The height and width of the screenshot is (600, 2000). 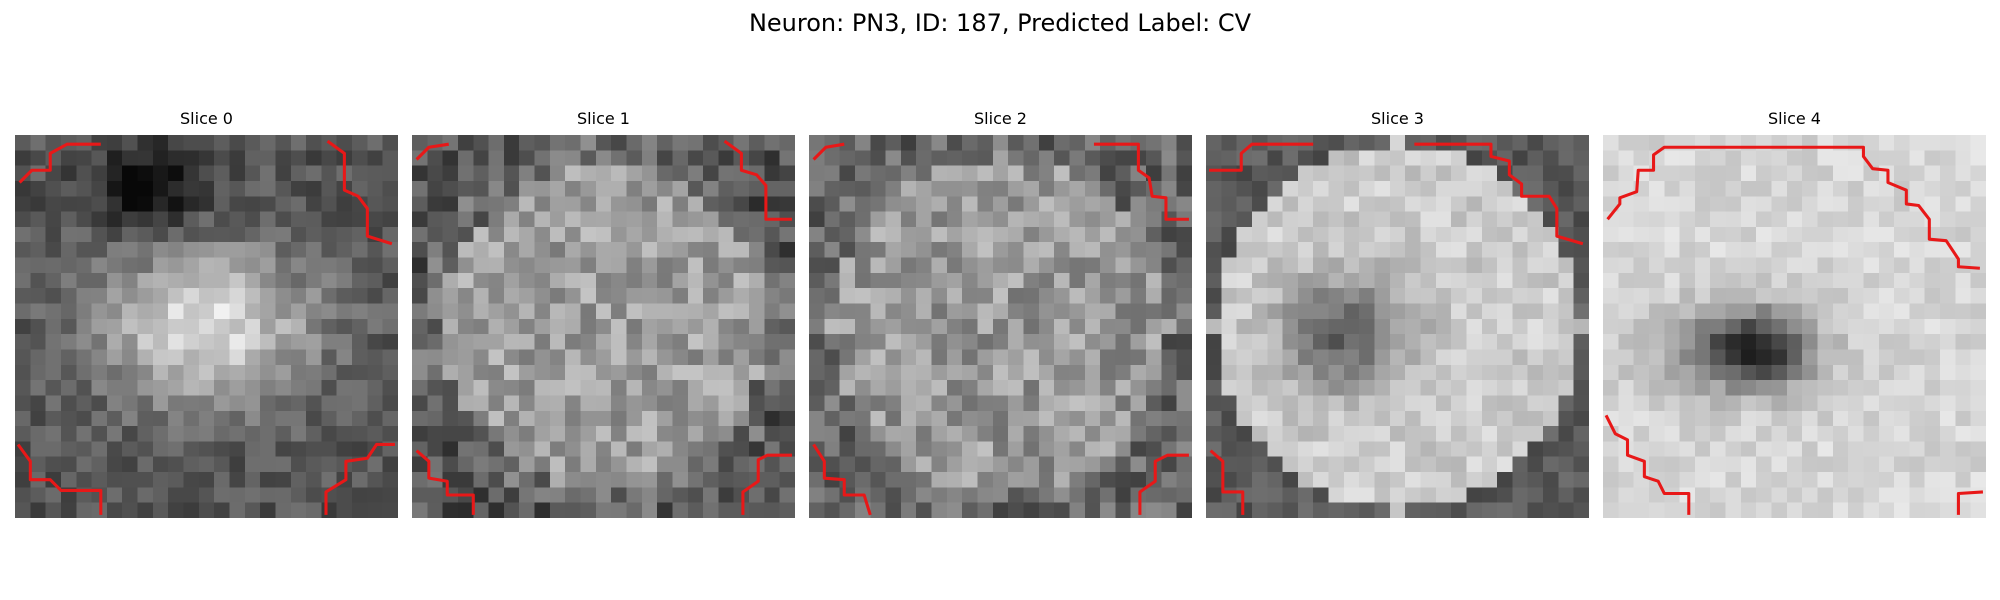 What do you see at coordinates (1000, 118) in the screenshot?
I see `slice-title: Slice 2` at bounding box center [1000, 118].